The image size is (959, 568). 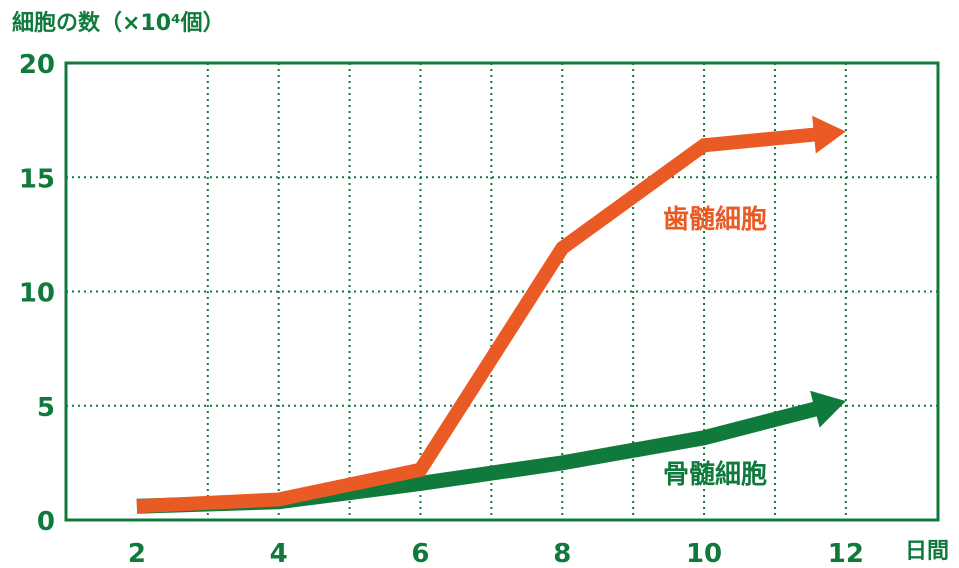 What do you see at coordinates (37, 65) in the screenshot?
I see `y-tick-label: 20` at bounding box center [37, 65].